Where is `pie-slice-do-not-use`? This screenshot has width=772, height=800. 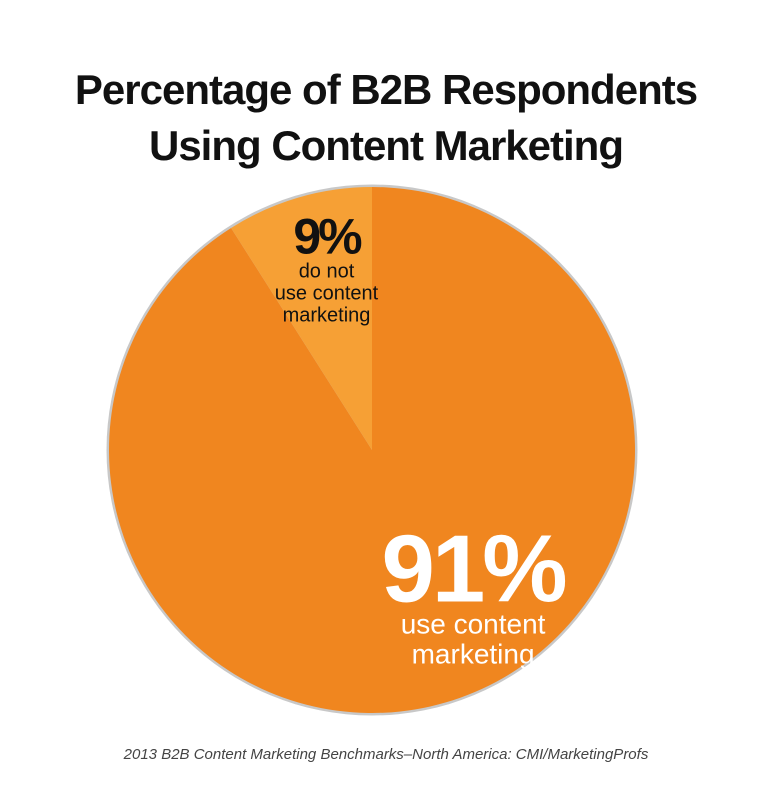 pie-slice-do-not-use is located at coordinates (301, 318).